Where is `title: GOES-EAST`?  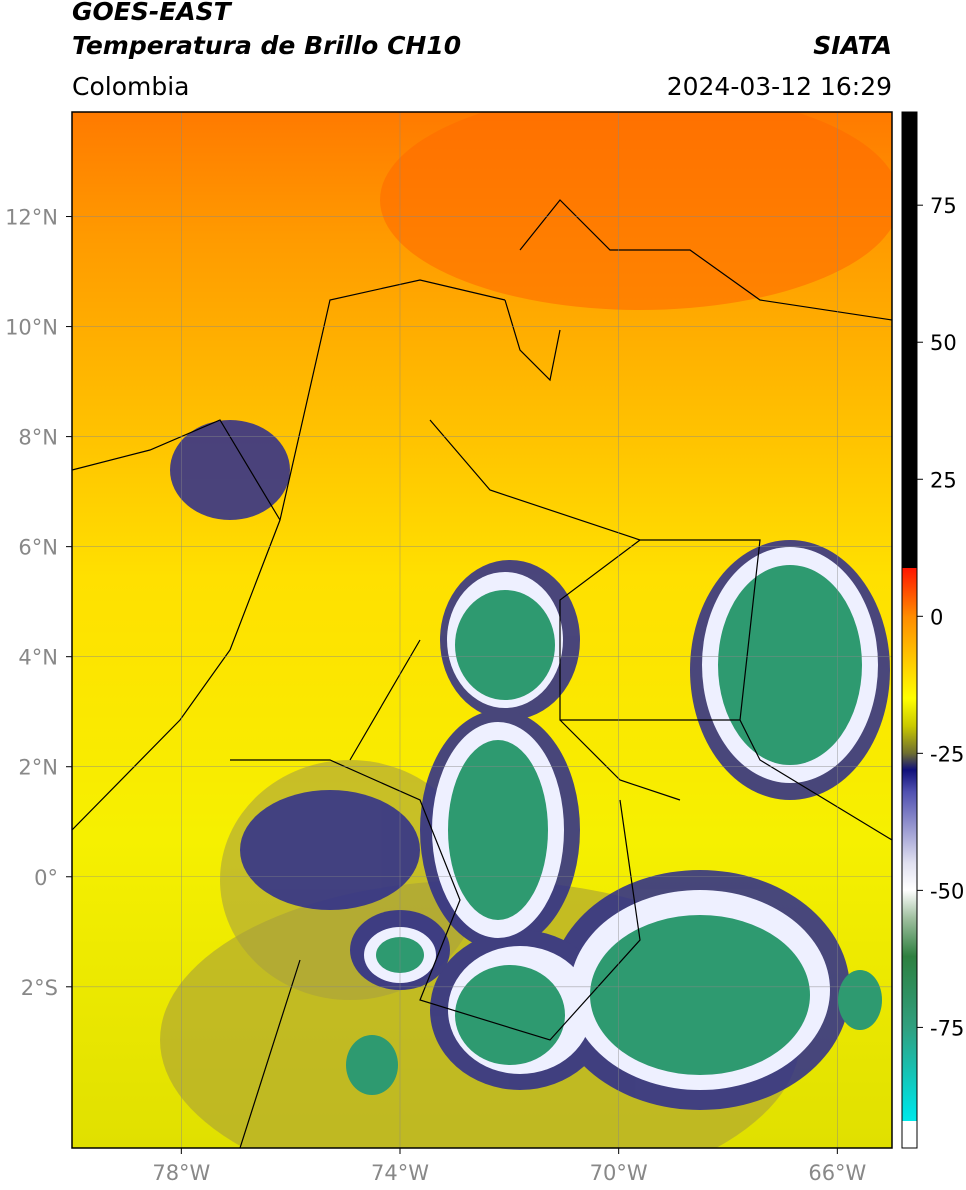
title: GOES-EAST is located at coordinates (152, 13).